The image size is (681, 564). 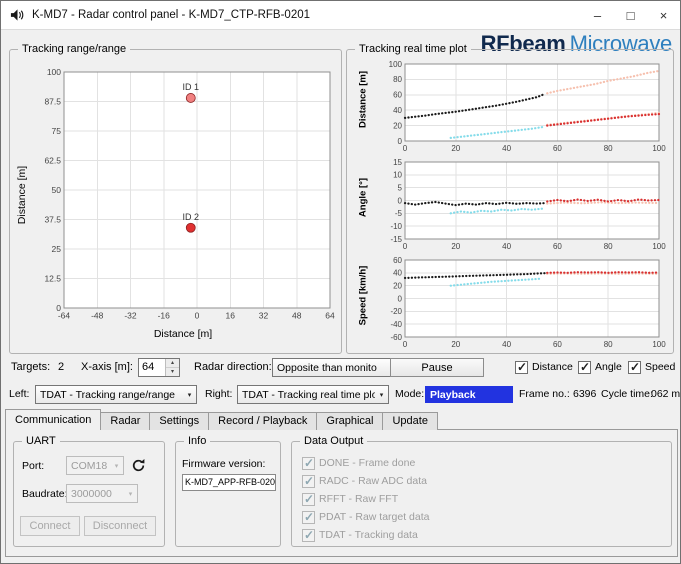 I want to click on minimize-button: –, so click(x=597, y=15).